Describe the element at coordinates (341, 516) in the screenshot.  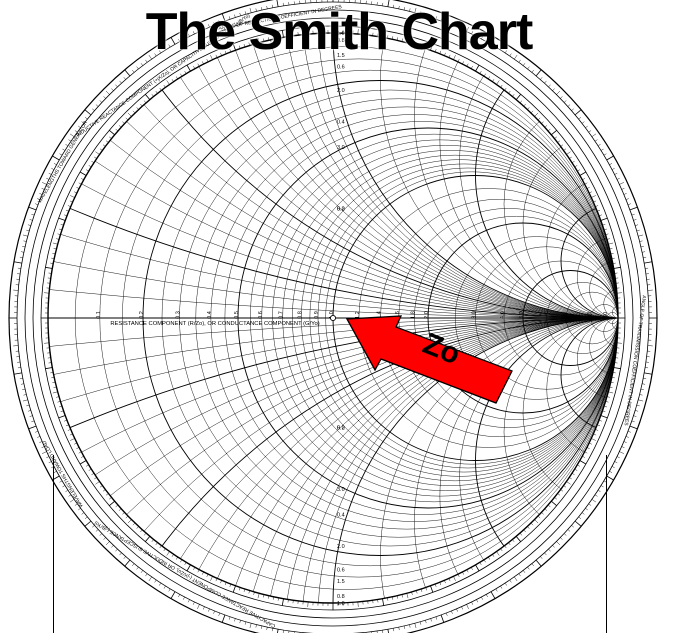
I see `reactance-label: 0.4` at that location.